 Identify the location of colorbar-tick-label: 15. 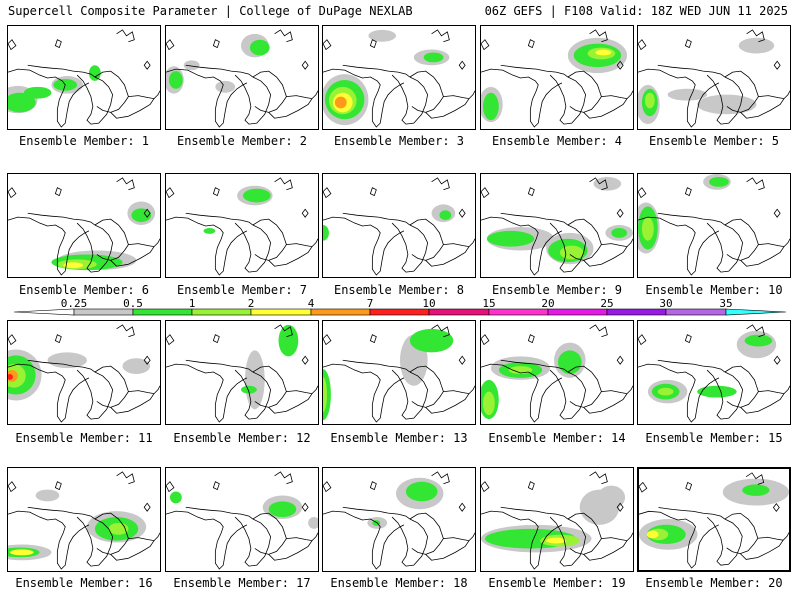
(489, 303).